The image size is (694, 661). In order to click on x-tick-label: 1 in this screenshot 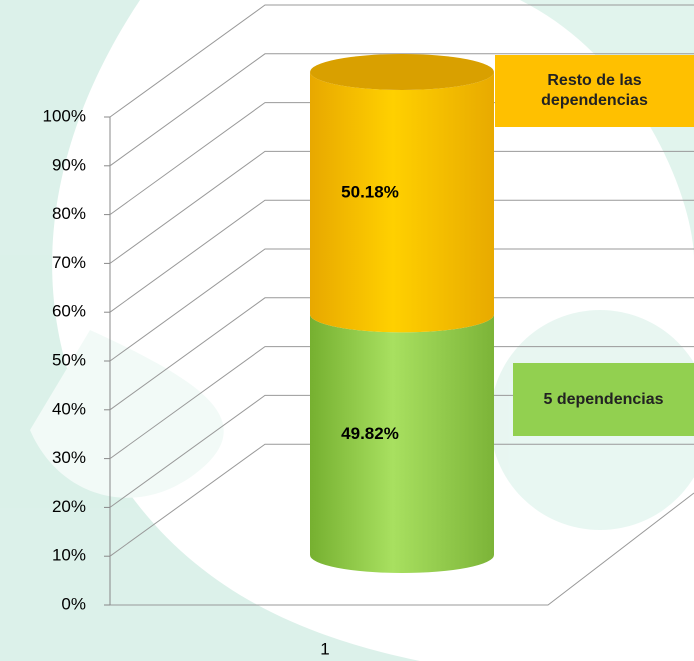, I will do `click(324, 648)`.